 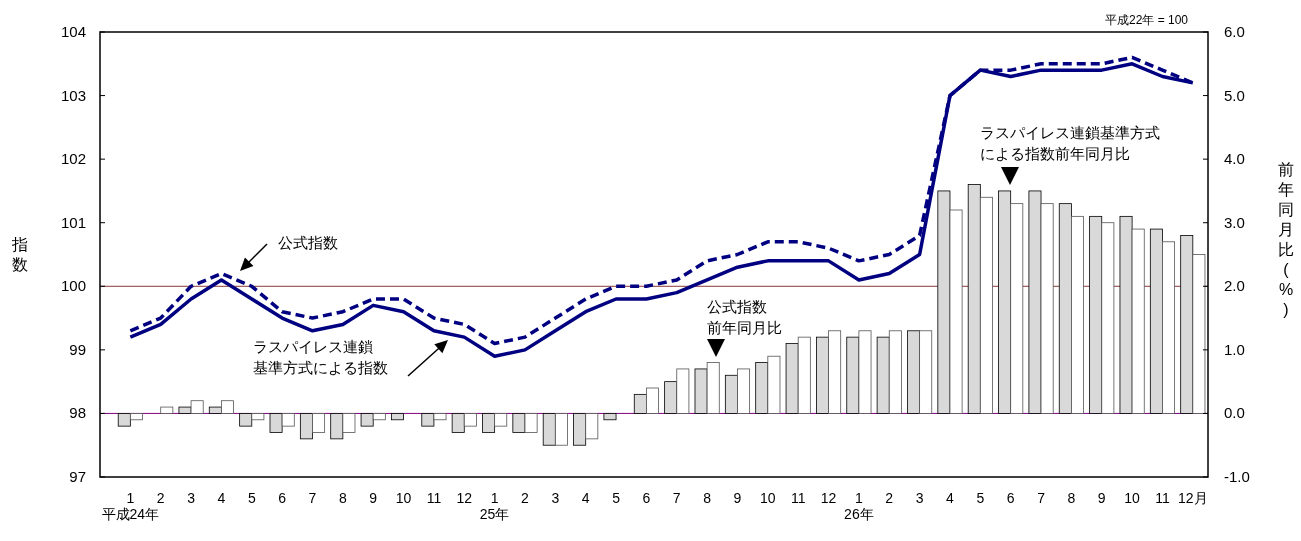 What do you see at coordinates (1237, 476) in the screenshot?
I see `y2-tick-label: -1.0` at bounding box center [1237, 476].